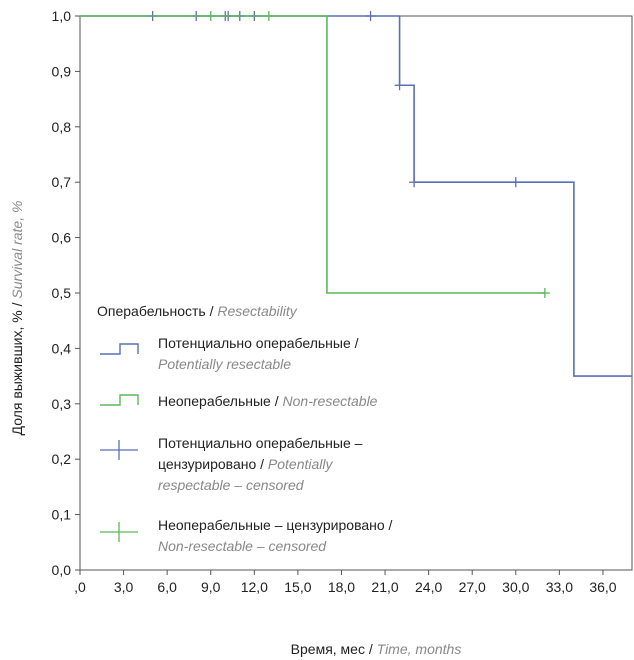 The image size is (634, 660). Describe the element at coordinates (258, 343) in the screenshot. I see `legend-label-line: Потенциально операбельные /` at that location.